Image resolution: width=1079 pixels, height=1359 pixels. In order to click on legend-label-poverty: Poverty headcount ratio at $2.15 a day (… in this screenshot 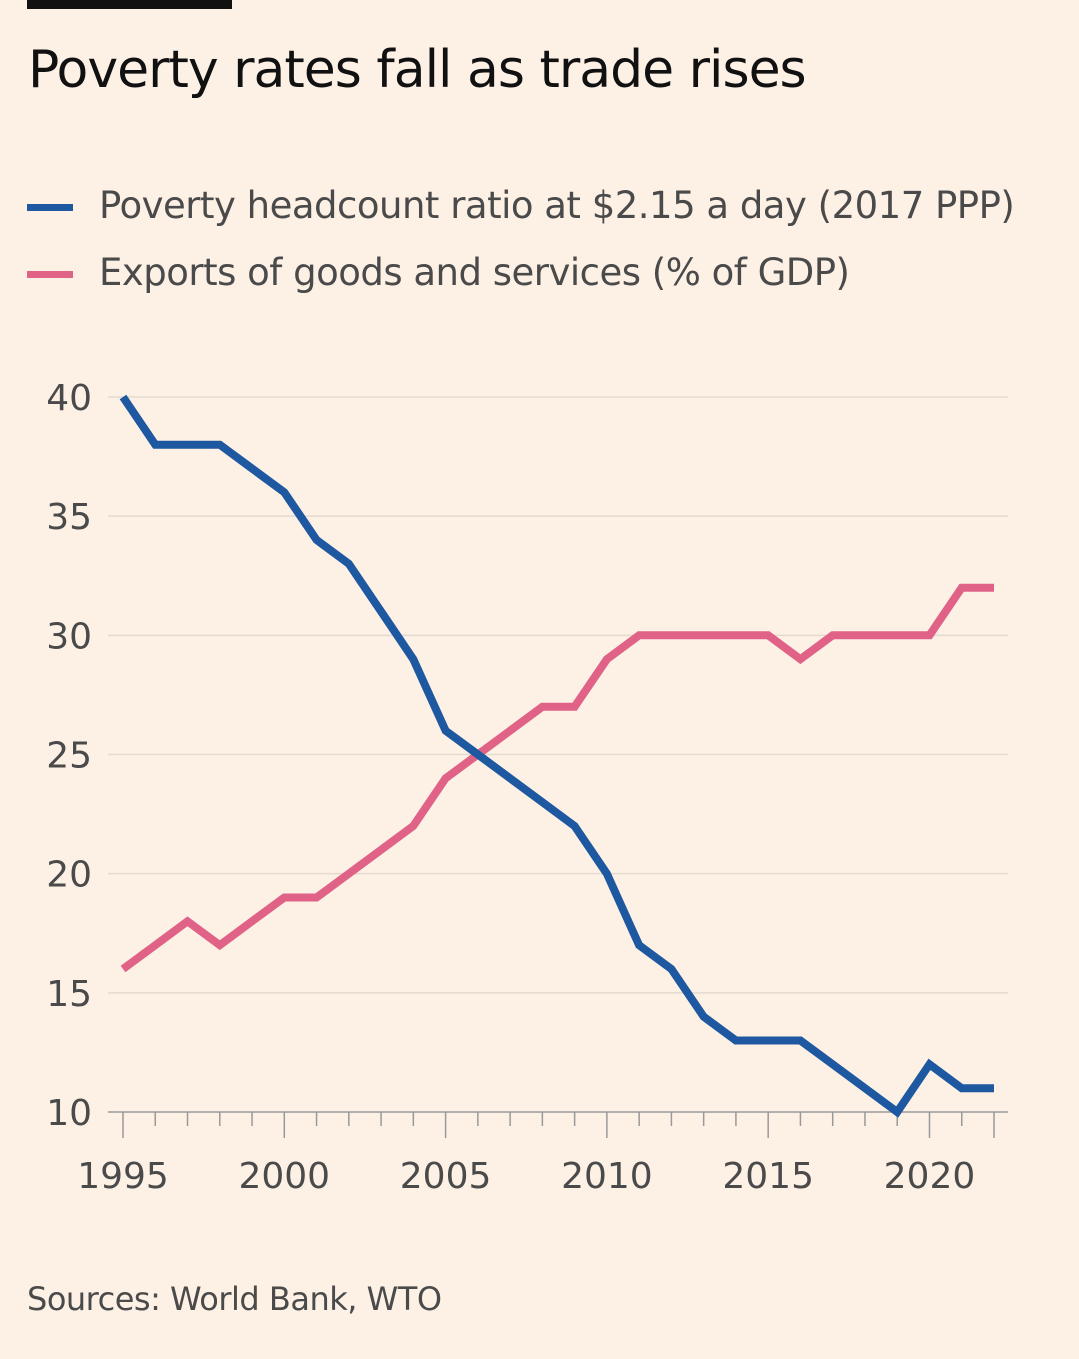, I will do `click(557, 205)`.